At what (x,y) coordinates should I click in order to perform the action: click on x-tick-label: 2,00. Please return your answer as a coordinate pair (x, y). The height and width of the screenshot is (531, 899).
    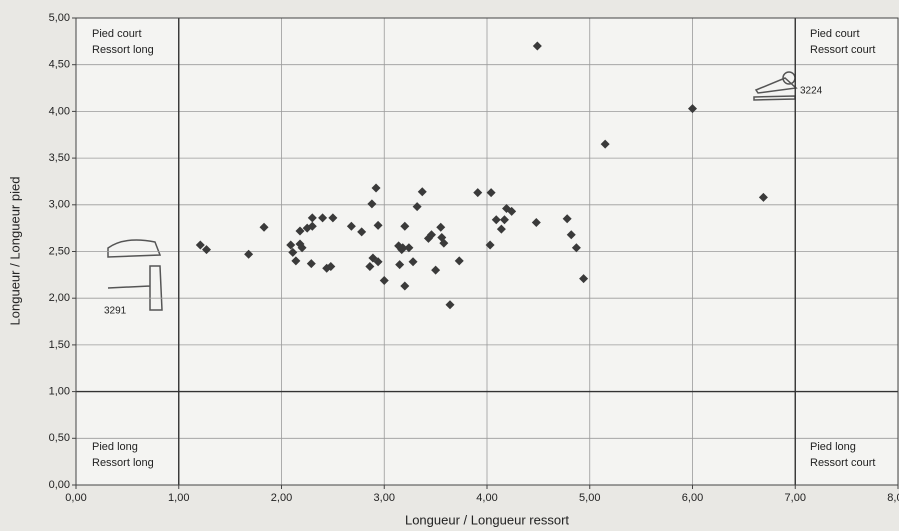
    Looking at the image, I should click on (281, 498).